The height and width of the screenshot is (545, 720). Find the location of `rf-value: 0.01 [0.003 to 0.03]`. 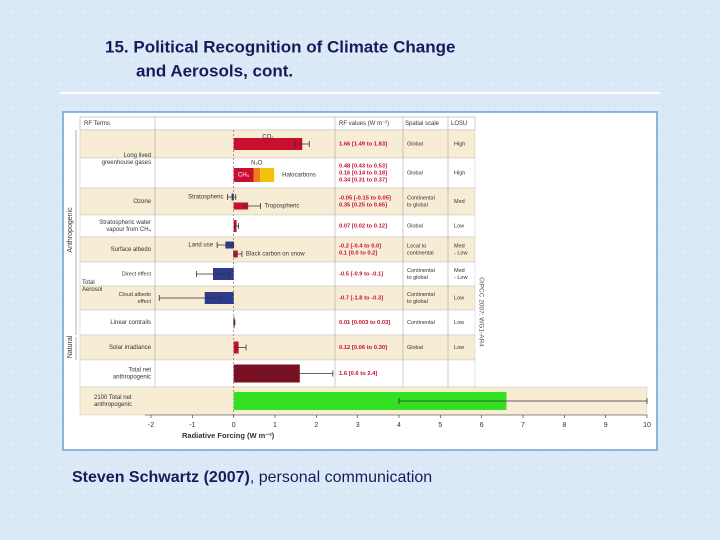

rf-value: 0.01 [0.003 to 0.03] is located at coordinates (364, 323).